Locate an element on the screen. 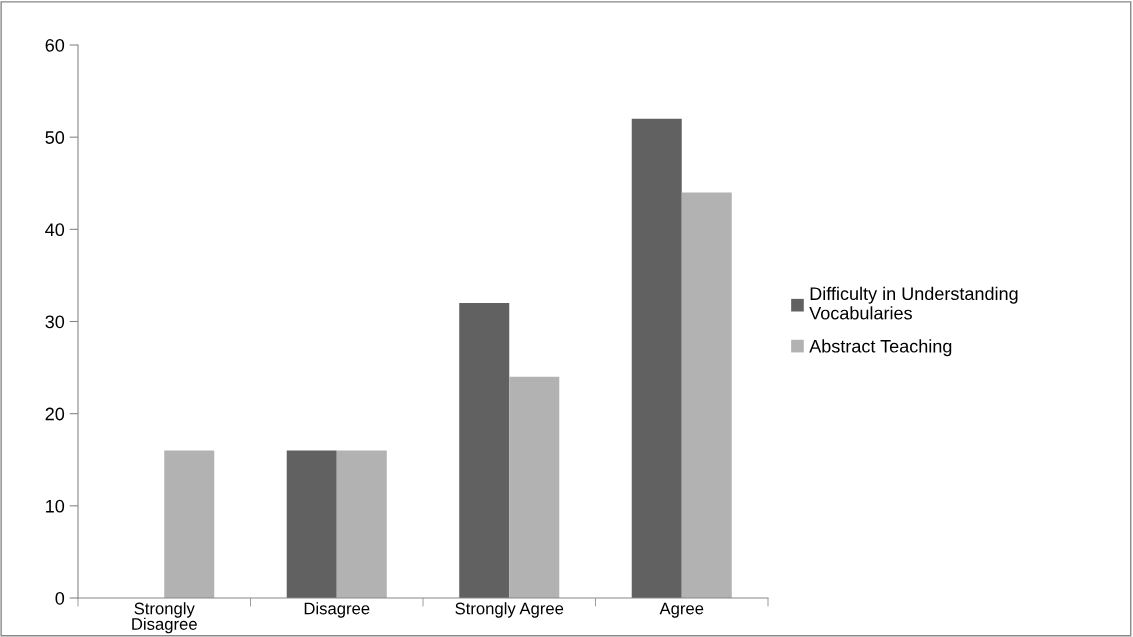 This screenshot has height=637, width=1133. legend-label: Abstract Teaching is located at coordinates (880, 348).